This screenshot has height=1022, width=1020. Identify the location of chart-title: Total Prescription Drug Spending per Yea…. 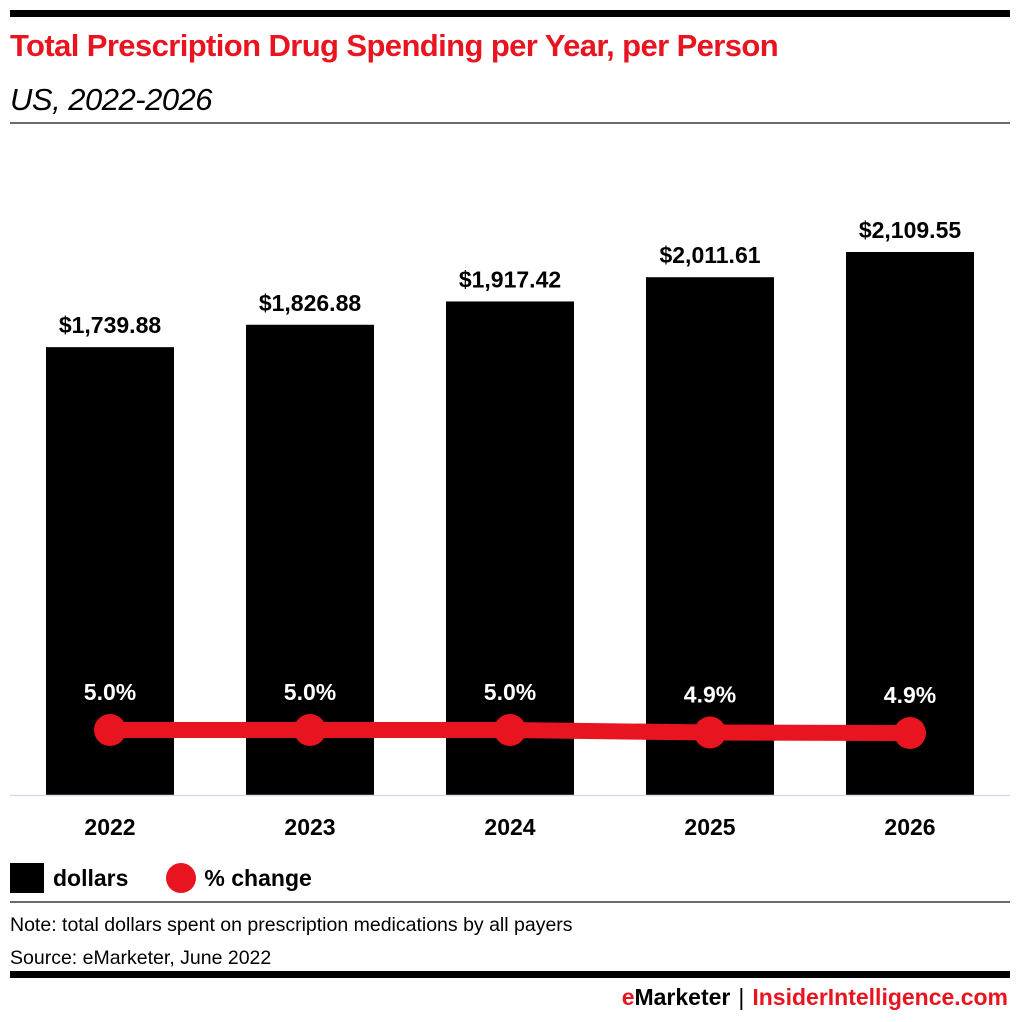
(394, 45).